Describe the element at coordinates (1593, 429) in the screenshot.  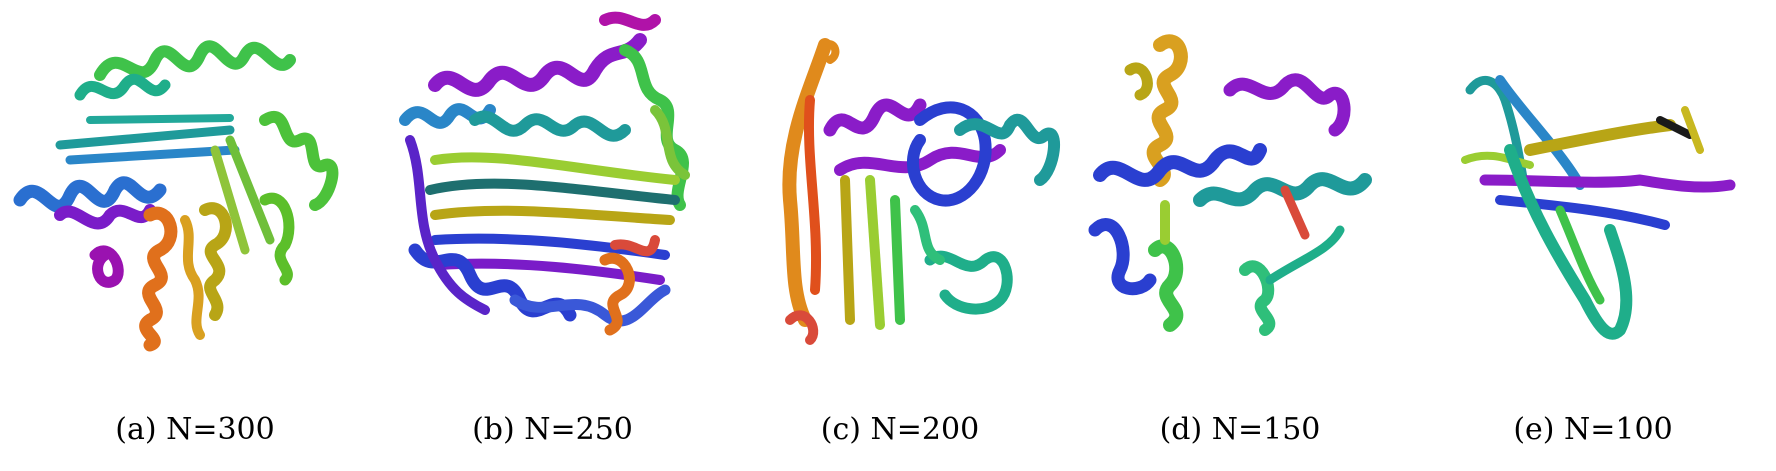
I see `caption-e: (e) N=100` at that location.